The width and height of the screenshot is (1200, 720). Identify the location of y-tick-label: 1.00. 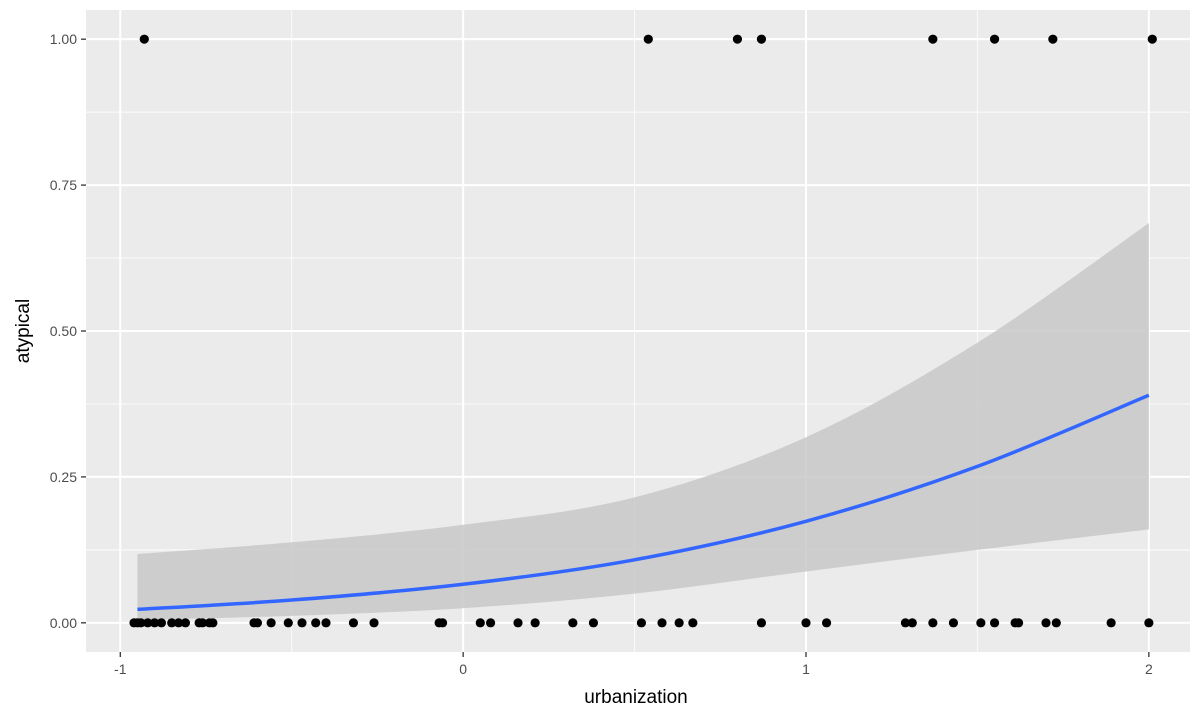
(63, 39).